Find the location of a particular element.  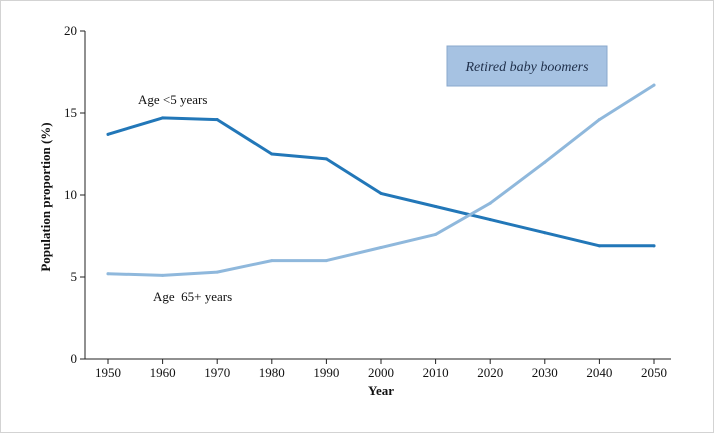

callout-text: Retired baby boomers is located at coordinates (526, 67).